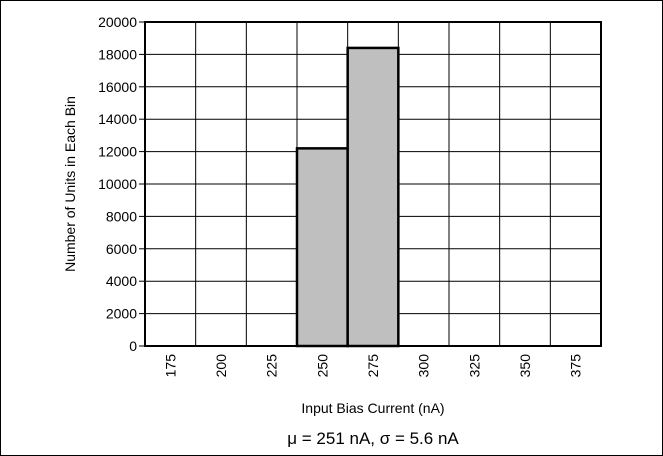 Image resolution: width=663 pixels, height=456 pixels. I want to click on x-tick-label: 200, so click(221, 366).